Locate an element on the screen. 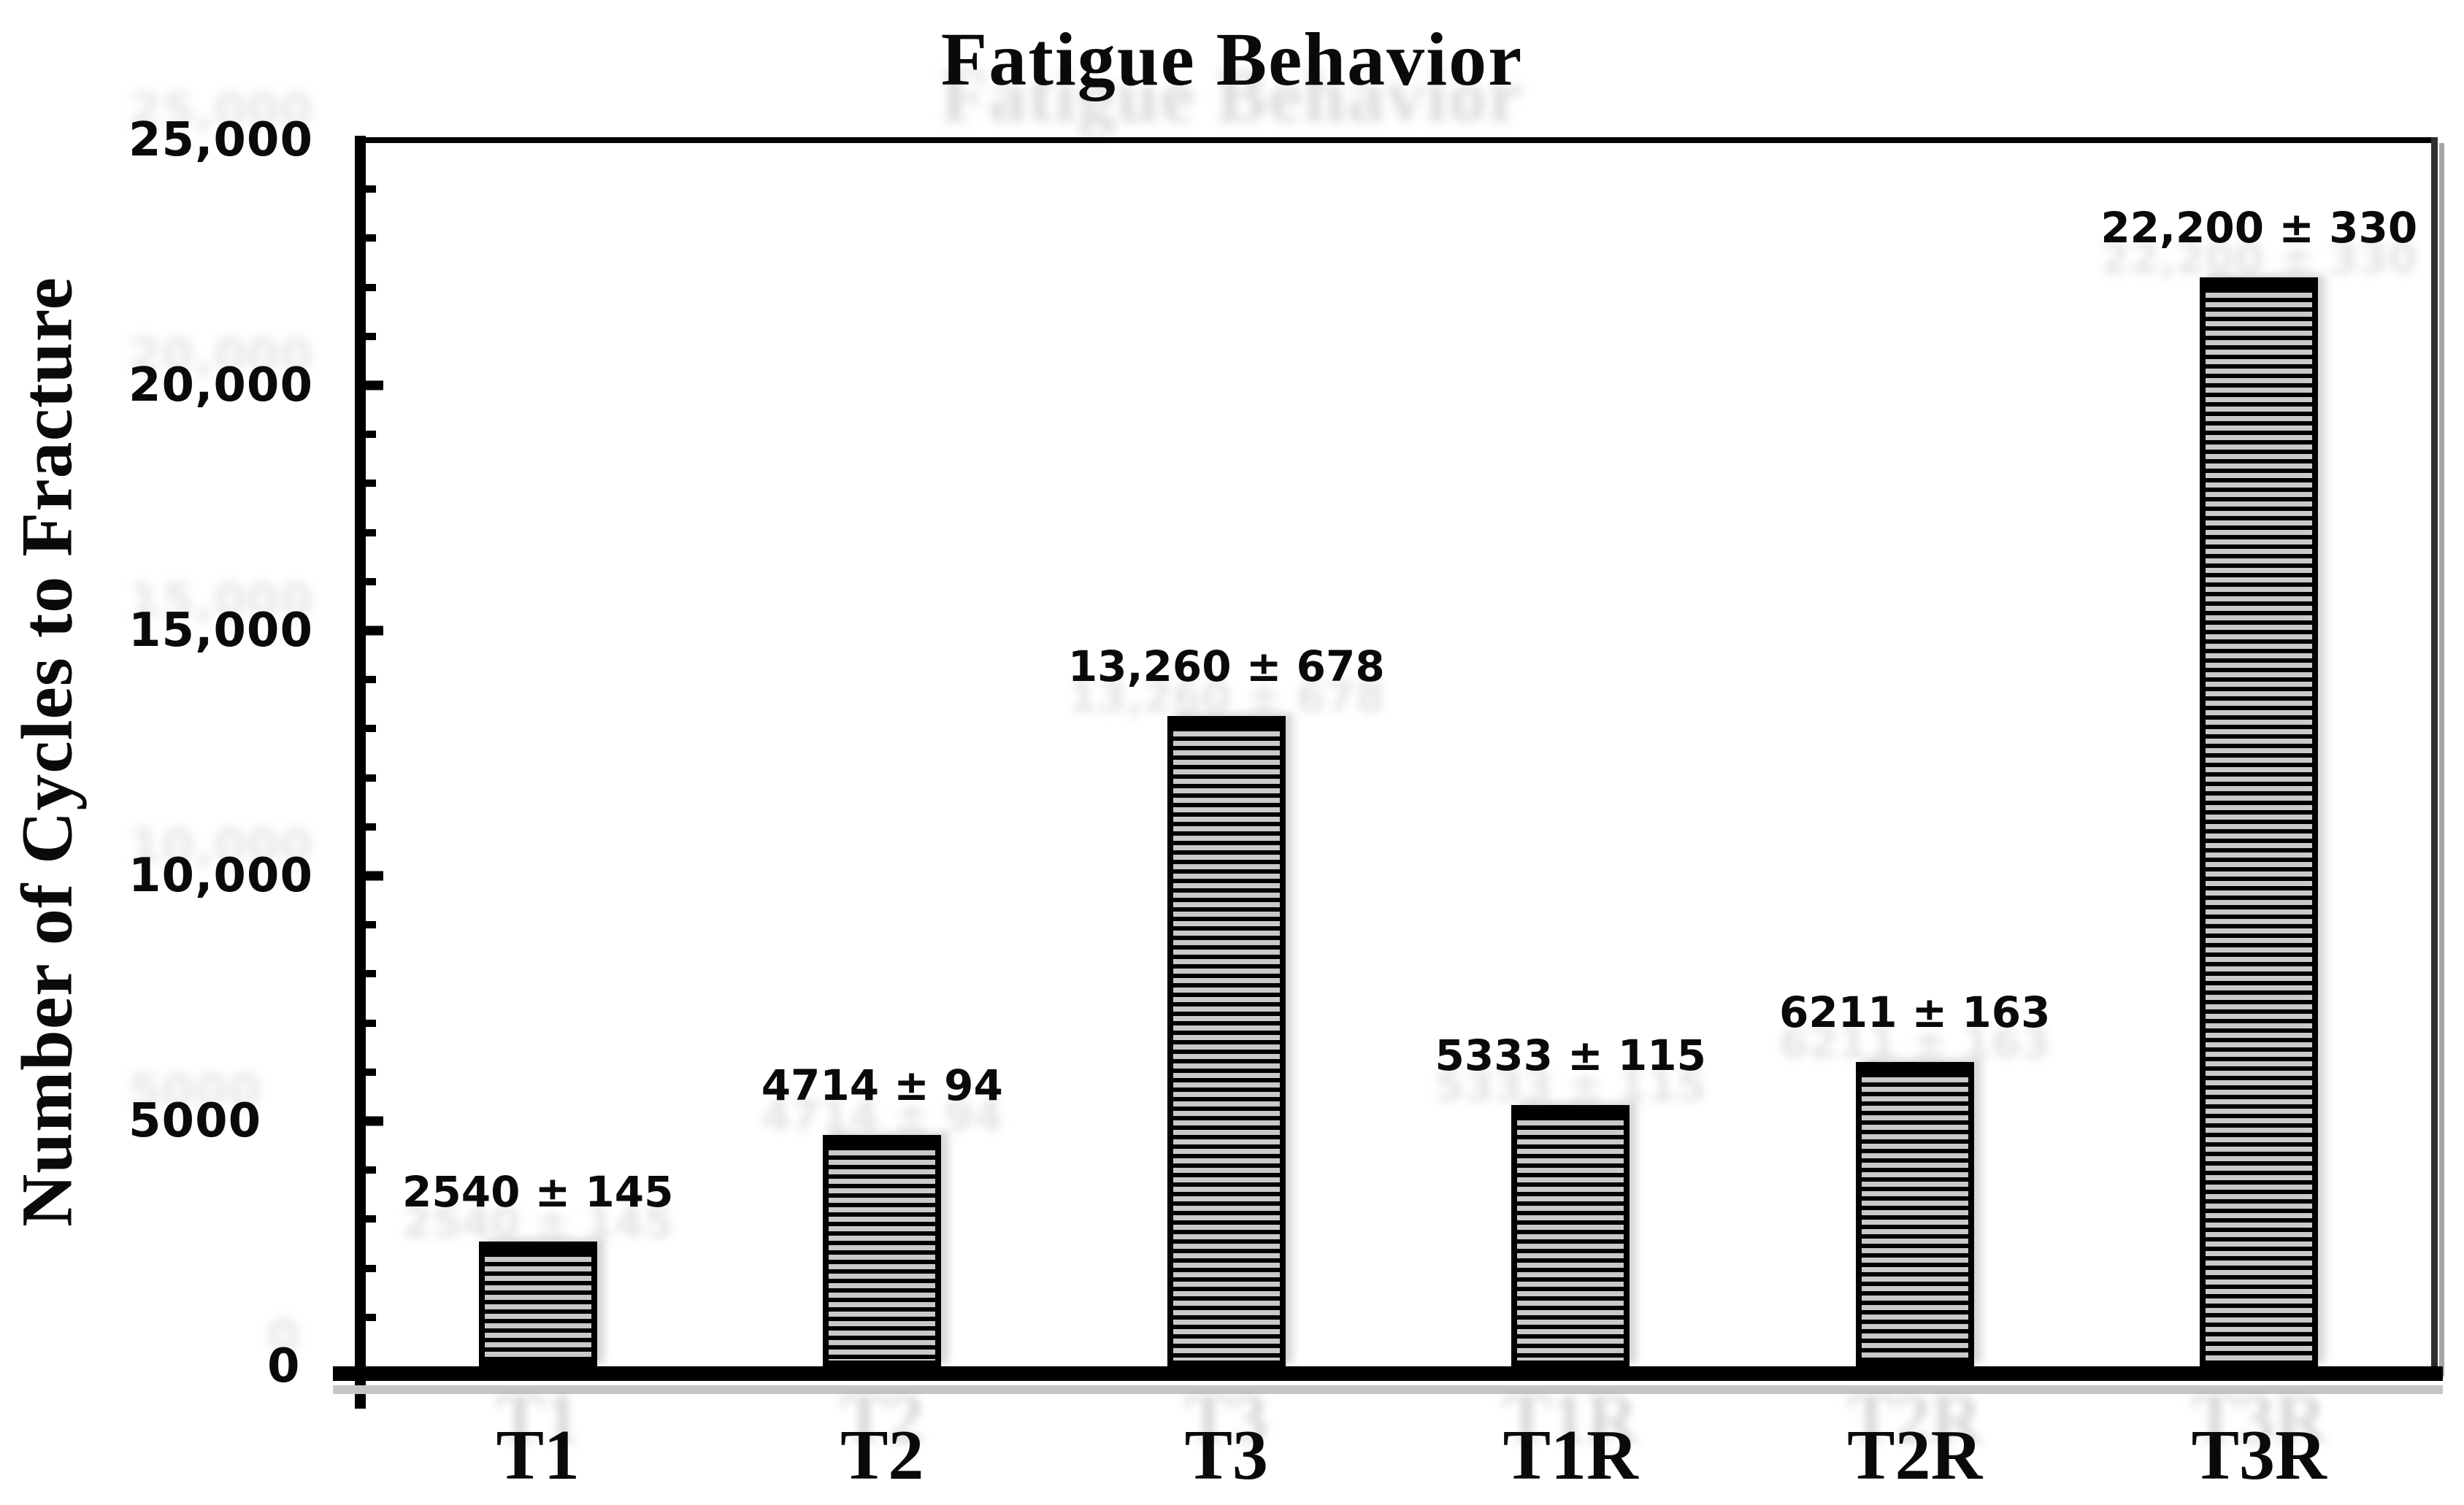  bar-value-label-T2: 4714 ± 94 is located at coordinates (882, 1086).